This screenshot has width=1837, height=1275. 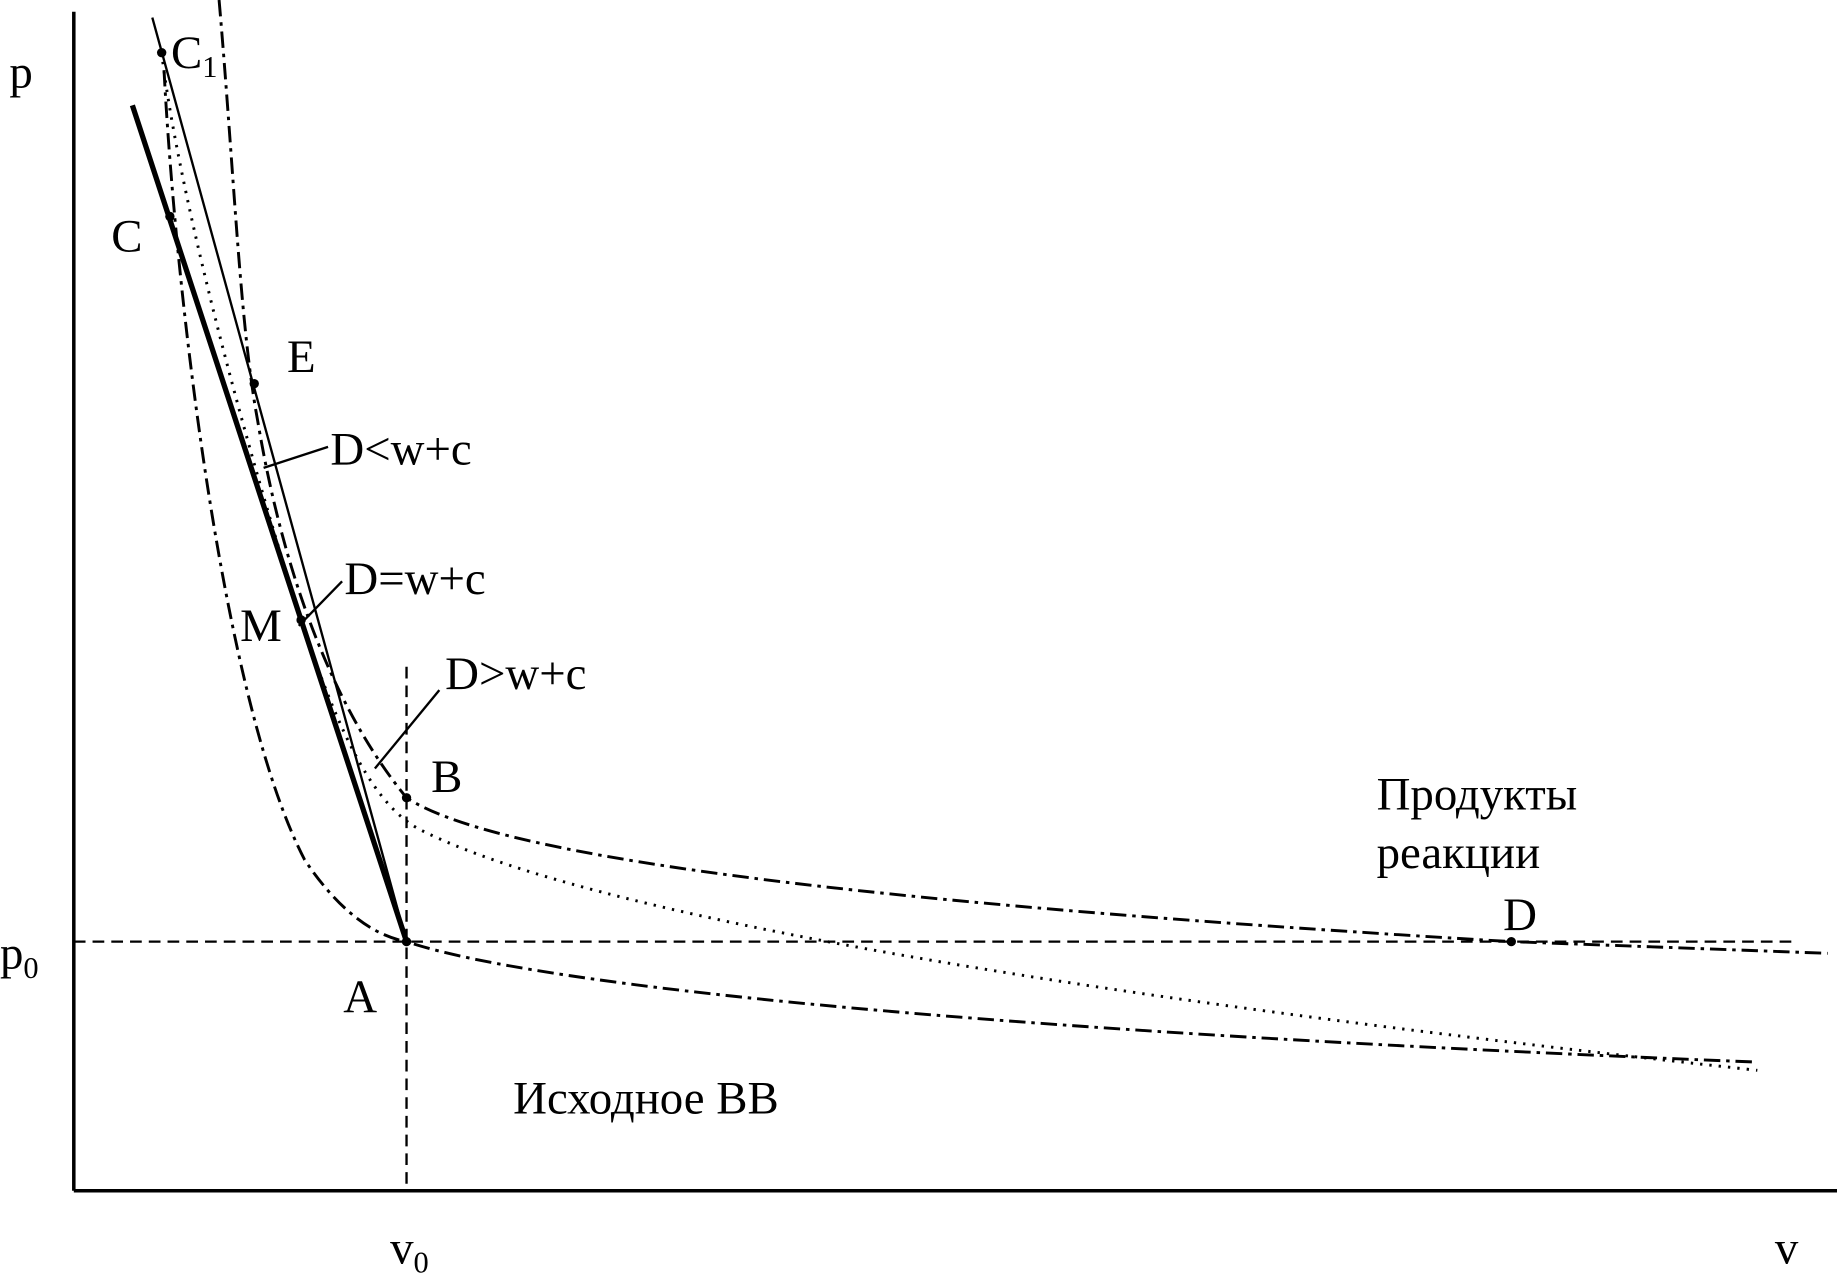 I want to click on region-label: Продукты, so click(x=1477, y=794).